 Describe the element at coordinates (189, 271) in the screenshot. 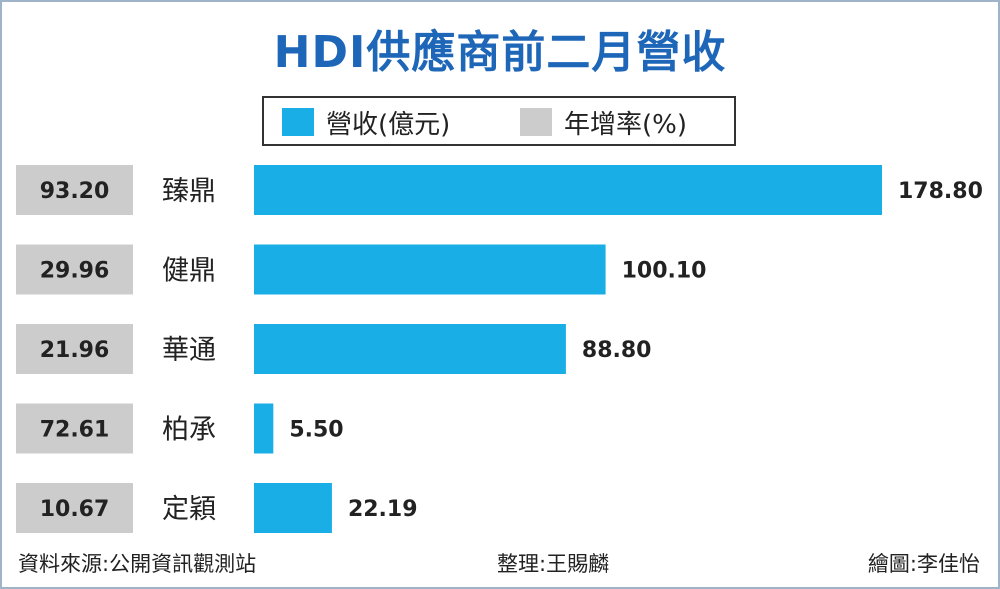

I see `category-label: 健鼎` at that location.